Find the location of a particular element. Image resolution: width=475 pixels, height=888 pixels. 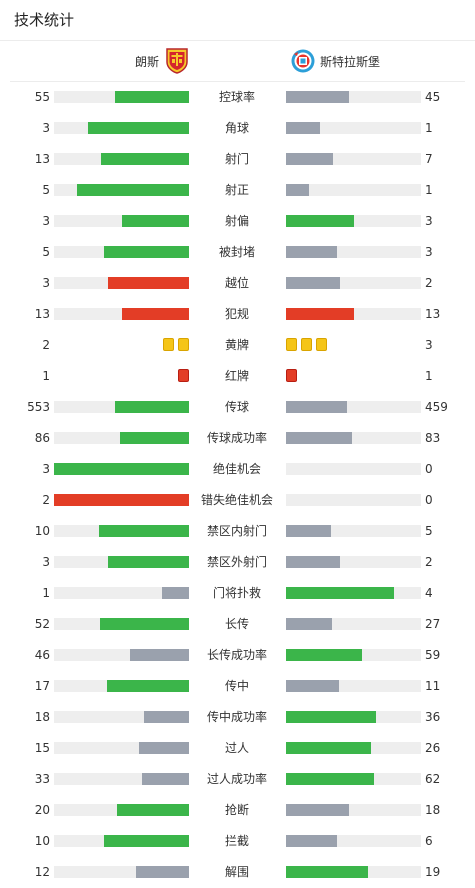

stat-row: 18 传中成功率 36 is located at coordinates (237, 716).